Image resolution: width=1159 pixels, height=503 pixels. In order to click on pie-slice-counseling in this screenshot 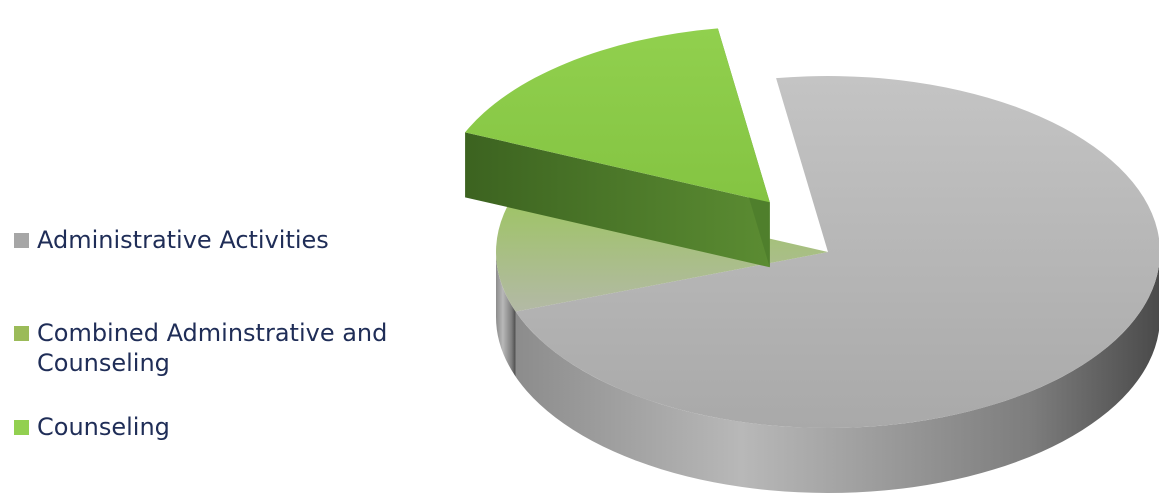, I will do `click(617, 115)`.